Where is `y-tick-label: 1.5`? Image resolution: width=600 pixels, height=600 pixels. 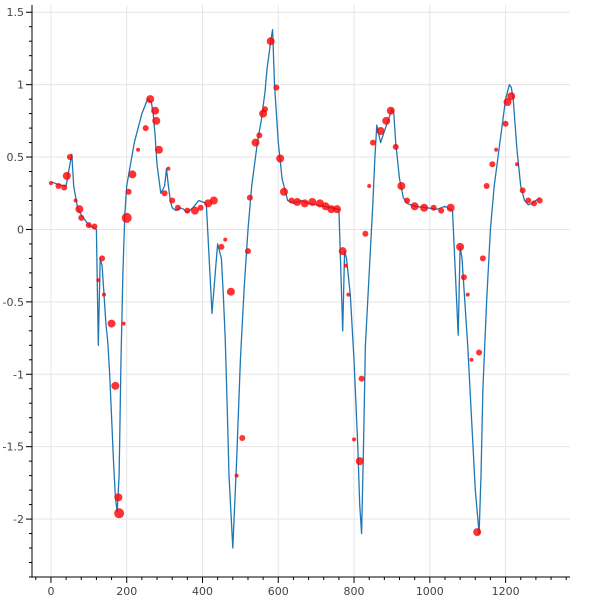
y-tick-label: 1.5 is located at coordinates (16, 12).